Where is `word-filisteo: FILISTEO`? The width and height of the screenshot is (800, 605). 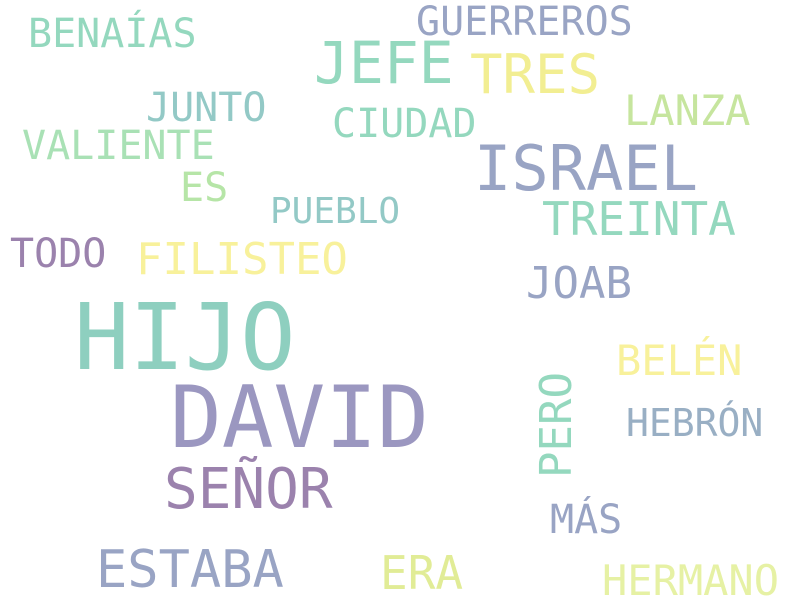
word-filisteo: FILISTEO is located at coordinates (242, 259).